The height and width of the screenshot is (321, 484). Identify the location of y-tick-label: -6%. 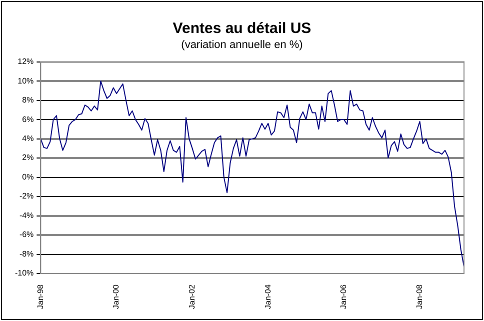
(26, 235).